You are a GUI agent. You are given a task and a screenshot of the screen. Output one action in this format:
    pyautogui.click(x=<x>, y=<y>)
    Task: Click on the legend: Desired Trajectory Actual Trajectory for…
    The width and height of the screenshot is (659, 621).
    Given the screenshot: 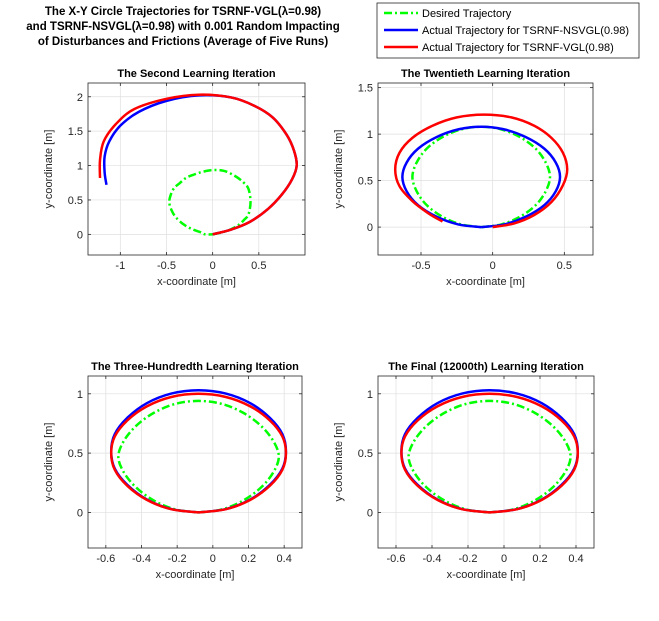 What is the action you would take?
    pyautogui.click(x=508, y=30)
    